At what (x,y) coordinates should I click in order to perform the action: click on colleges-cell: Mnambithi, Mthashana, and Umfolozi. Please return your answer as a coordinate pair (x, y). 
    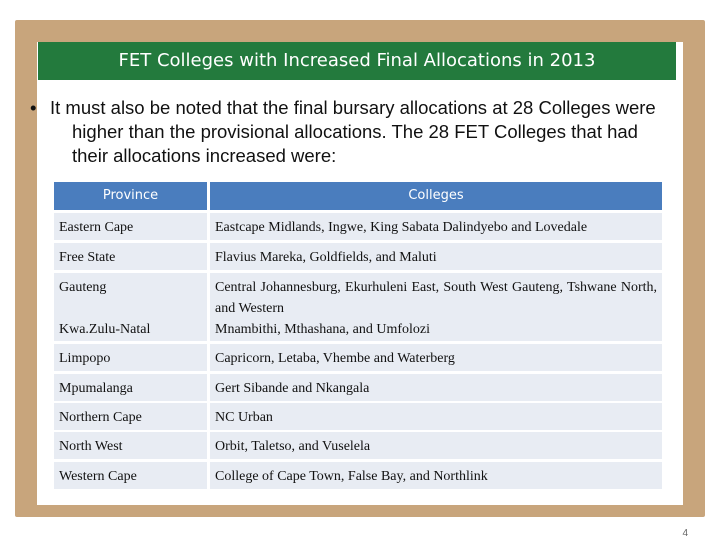
    Looking at the image, I should click on (323, 329).